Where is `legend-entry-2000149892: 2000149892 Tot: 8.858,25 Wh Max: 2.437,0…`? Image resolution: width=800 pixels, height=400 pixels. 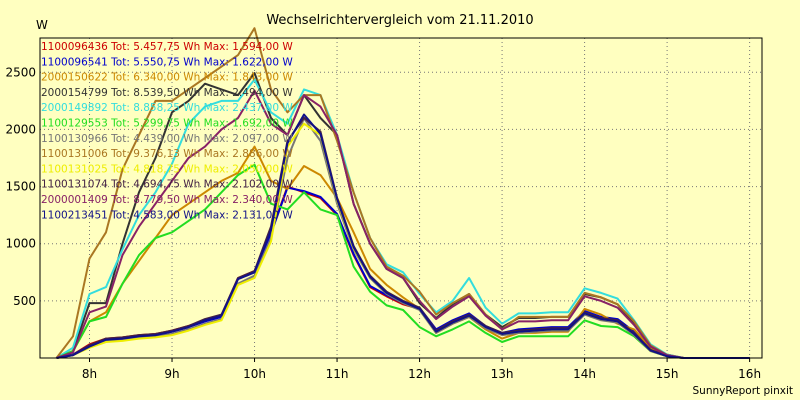 legend-entry-2000149892: 2000149892 Tot: 8.858,25 Wh Max: 2.437,0… is located at coordinates (167, 108).